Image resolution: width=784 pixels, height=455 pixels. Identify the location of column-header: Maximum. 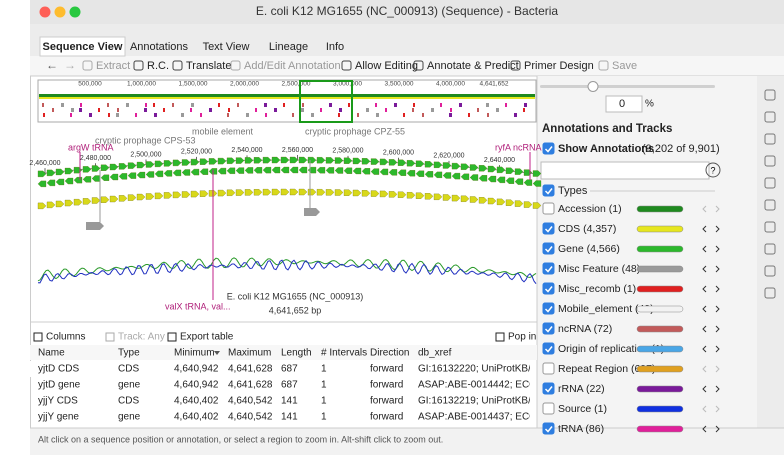
(249, 353).